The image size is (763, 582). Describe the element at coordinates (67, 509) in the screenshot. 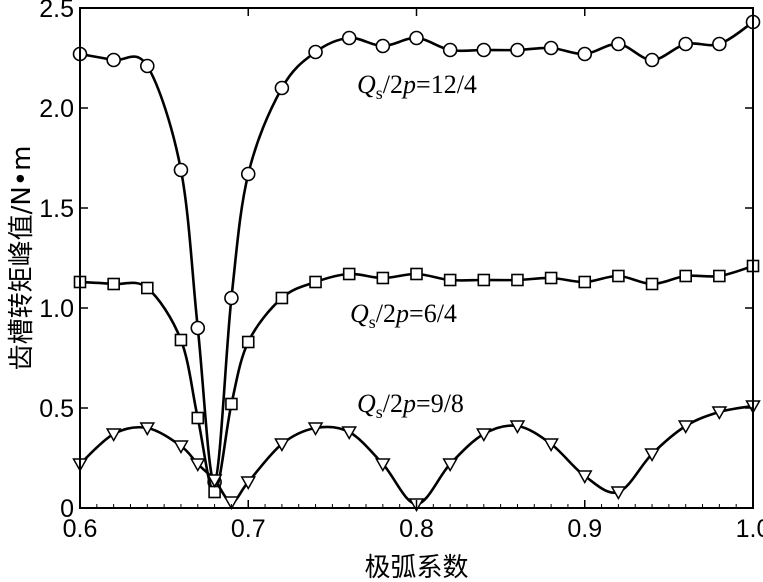

I see `y-tick-label: 0` at that location.